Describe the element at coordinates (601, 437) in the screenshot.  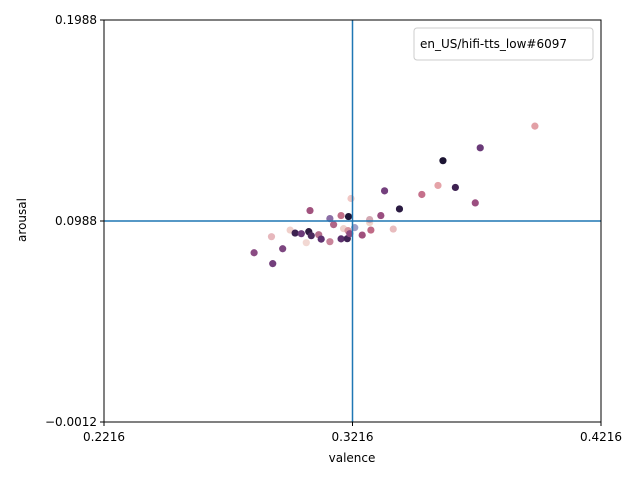
I see `x-tick-label: 0.4216` at that location.